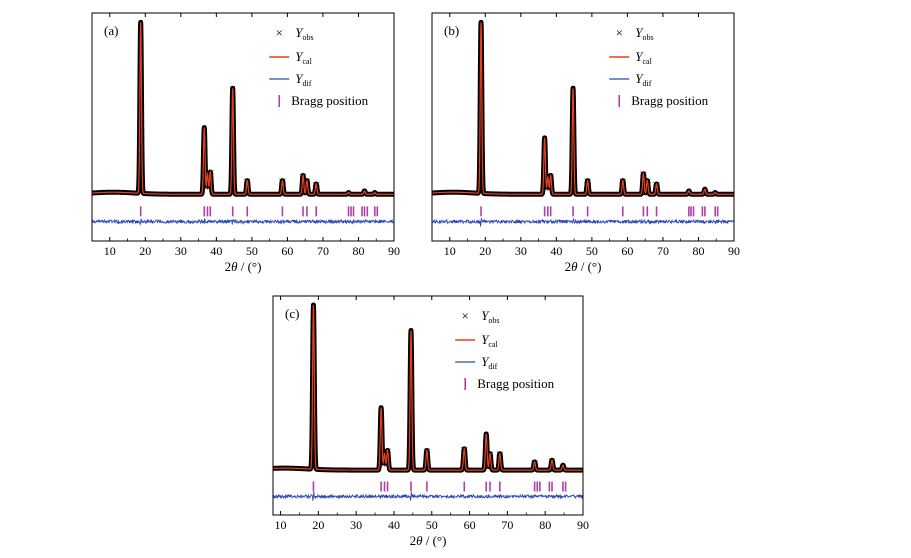 Image resolution: width=911 pixels, height=558 pixels. Describe the element at coordinates (243, 266) in the screenshot. I see `x-axis-label: 2θ / (°)` at that location.